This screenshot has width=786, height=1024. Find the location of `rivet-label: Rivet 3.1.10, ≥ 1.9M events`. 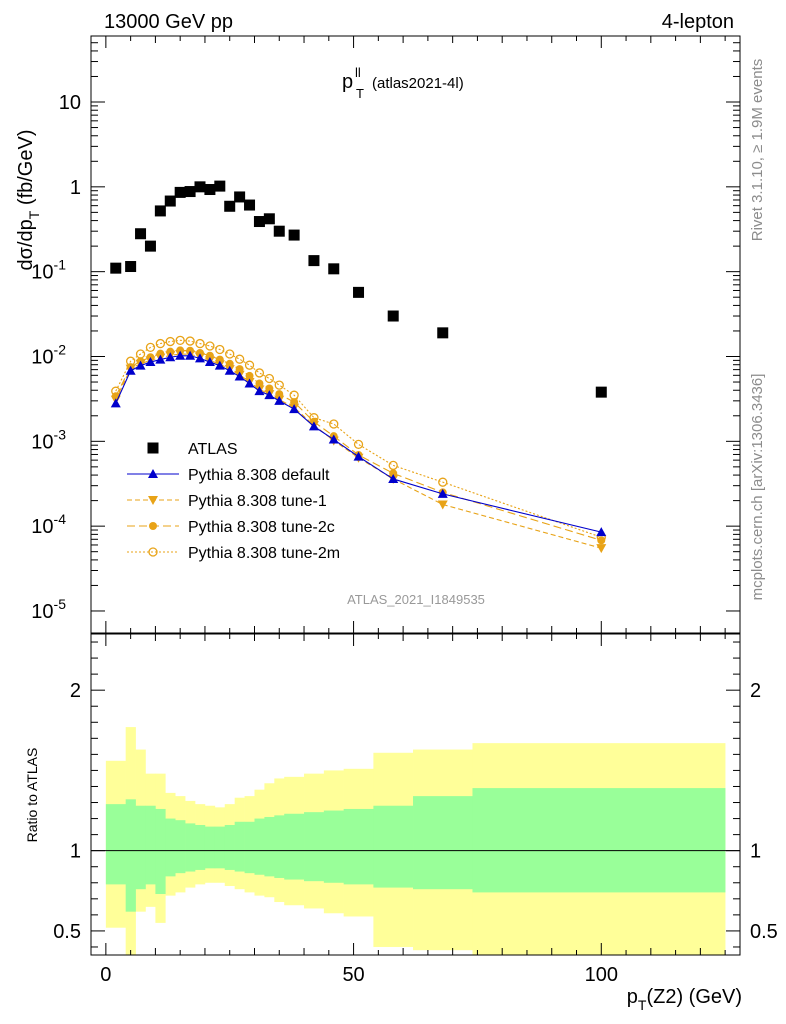

rivet-label: Rivet 3.1.10, ≥ 1.9M events is located at coordinates (757, 150).